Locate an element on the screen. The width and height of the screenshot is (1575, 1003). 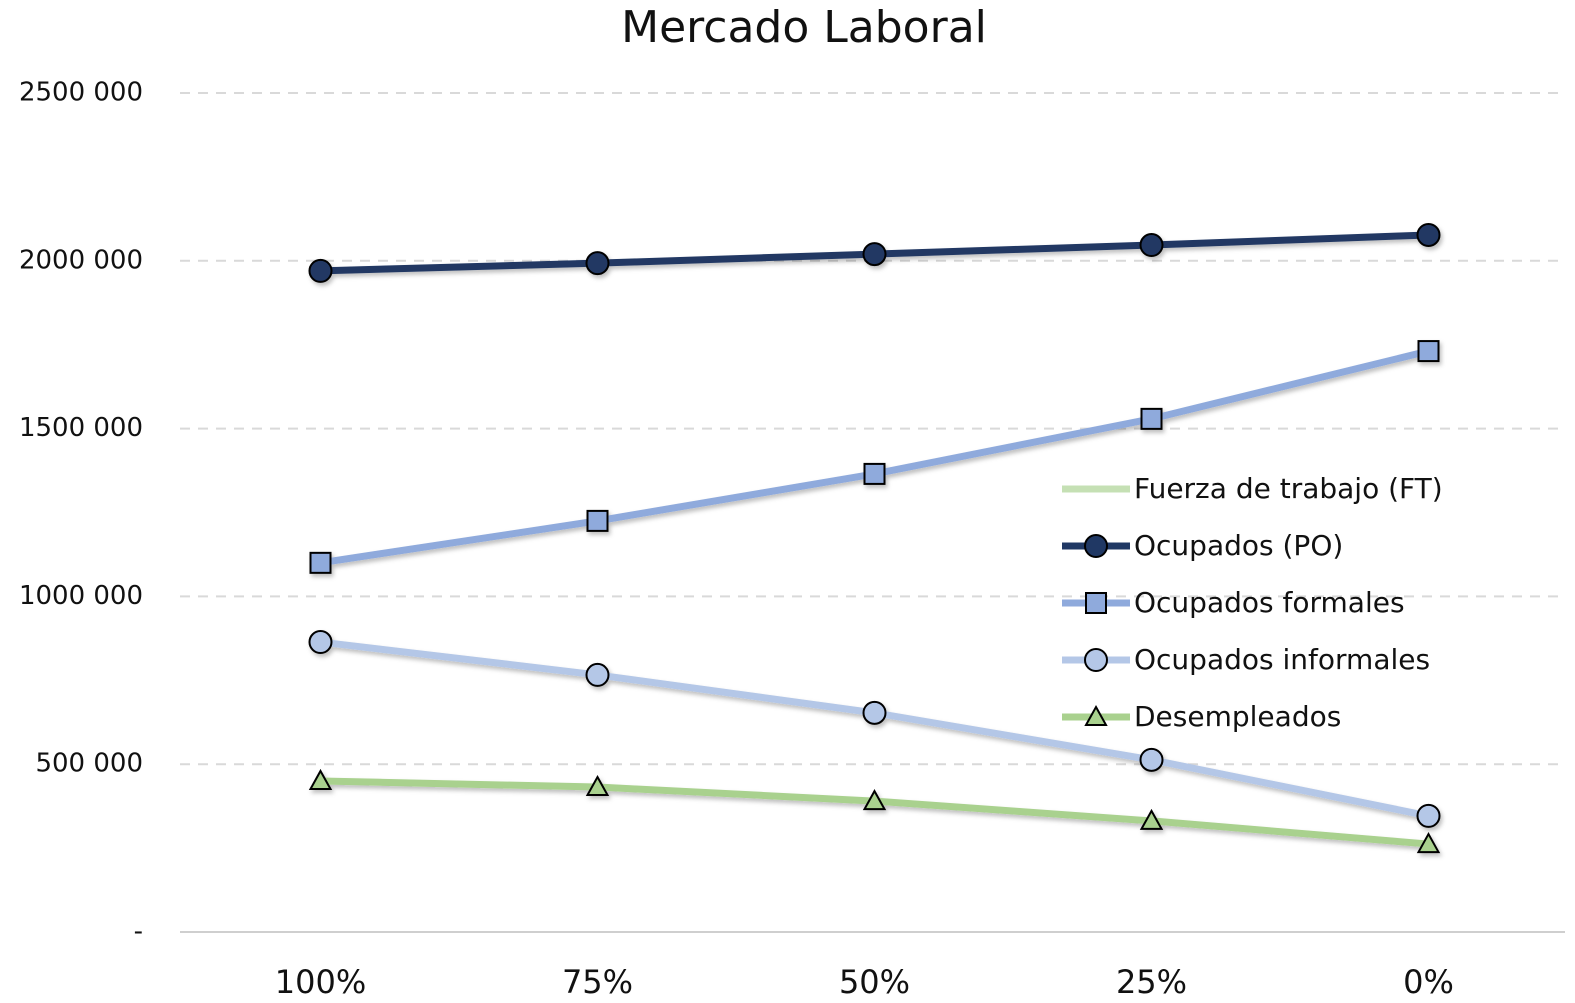
x-tick-label: 25% is located at coordinates (1151, 982).